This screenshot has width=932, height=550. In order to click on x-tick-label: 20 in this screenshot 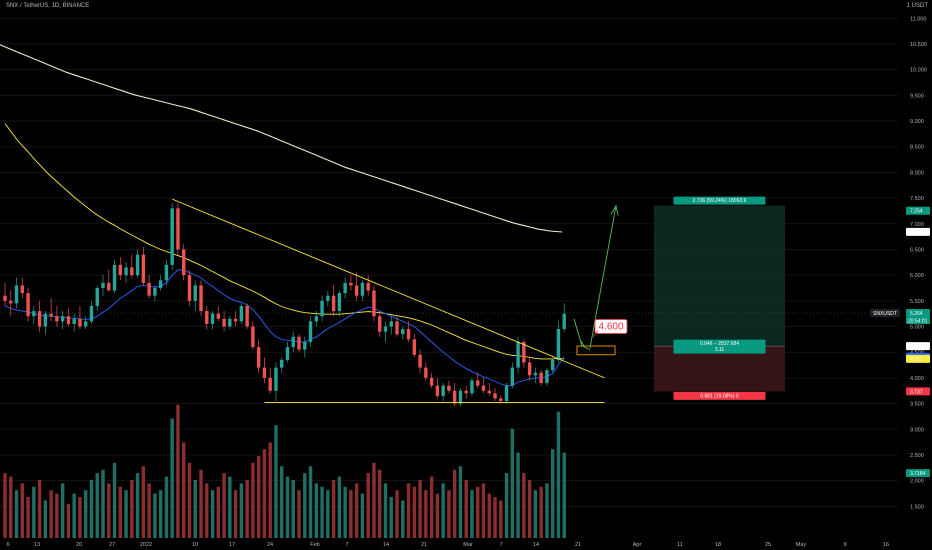, I will do `click(79, 545)`.